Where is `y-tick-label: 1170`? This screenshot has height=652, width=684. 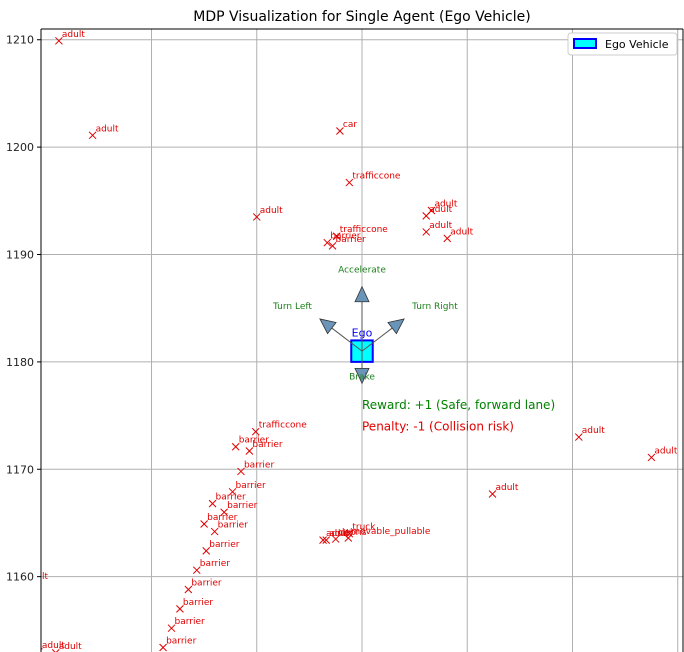 y-tick-label: 1170 is located at coordinates (20, 469).